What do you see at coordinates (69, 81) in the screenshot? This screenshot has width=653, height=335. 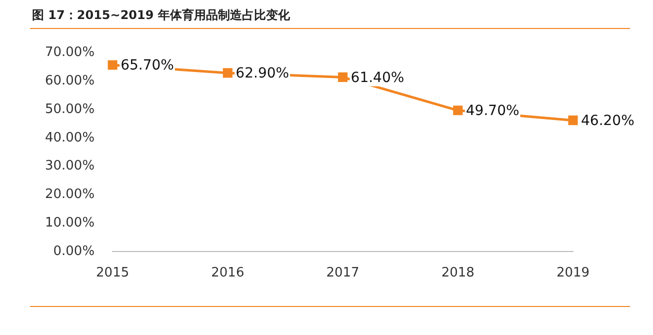 I see `y-tick-label: 60.00%` at bounding box center [69, 81].